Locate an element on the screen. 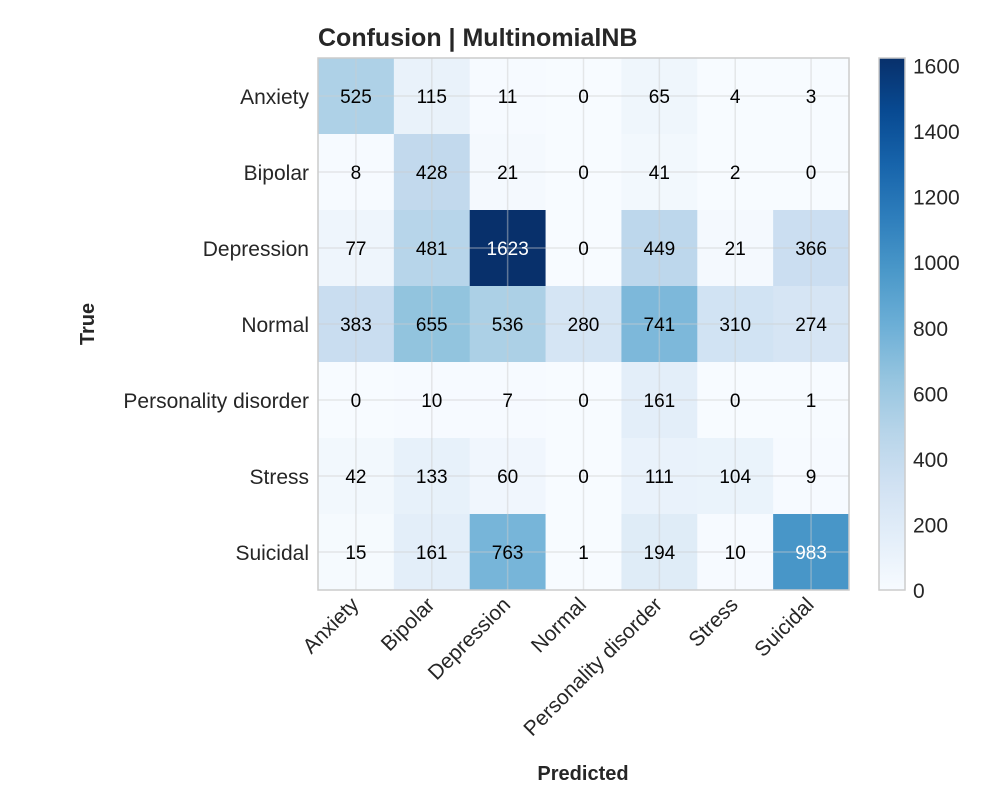 The image size is (990, 810). cell-value-label: 1623 is located at coordinates (508, 249).